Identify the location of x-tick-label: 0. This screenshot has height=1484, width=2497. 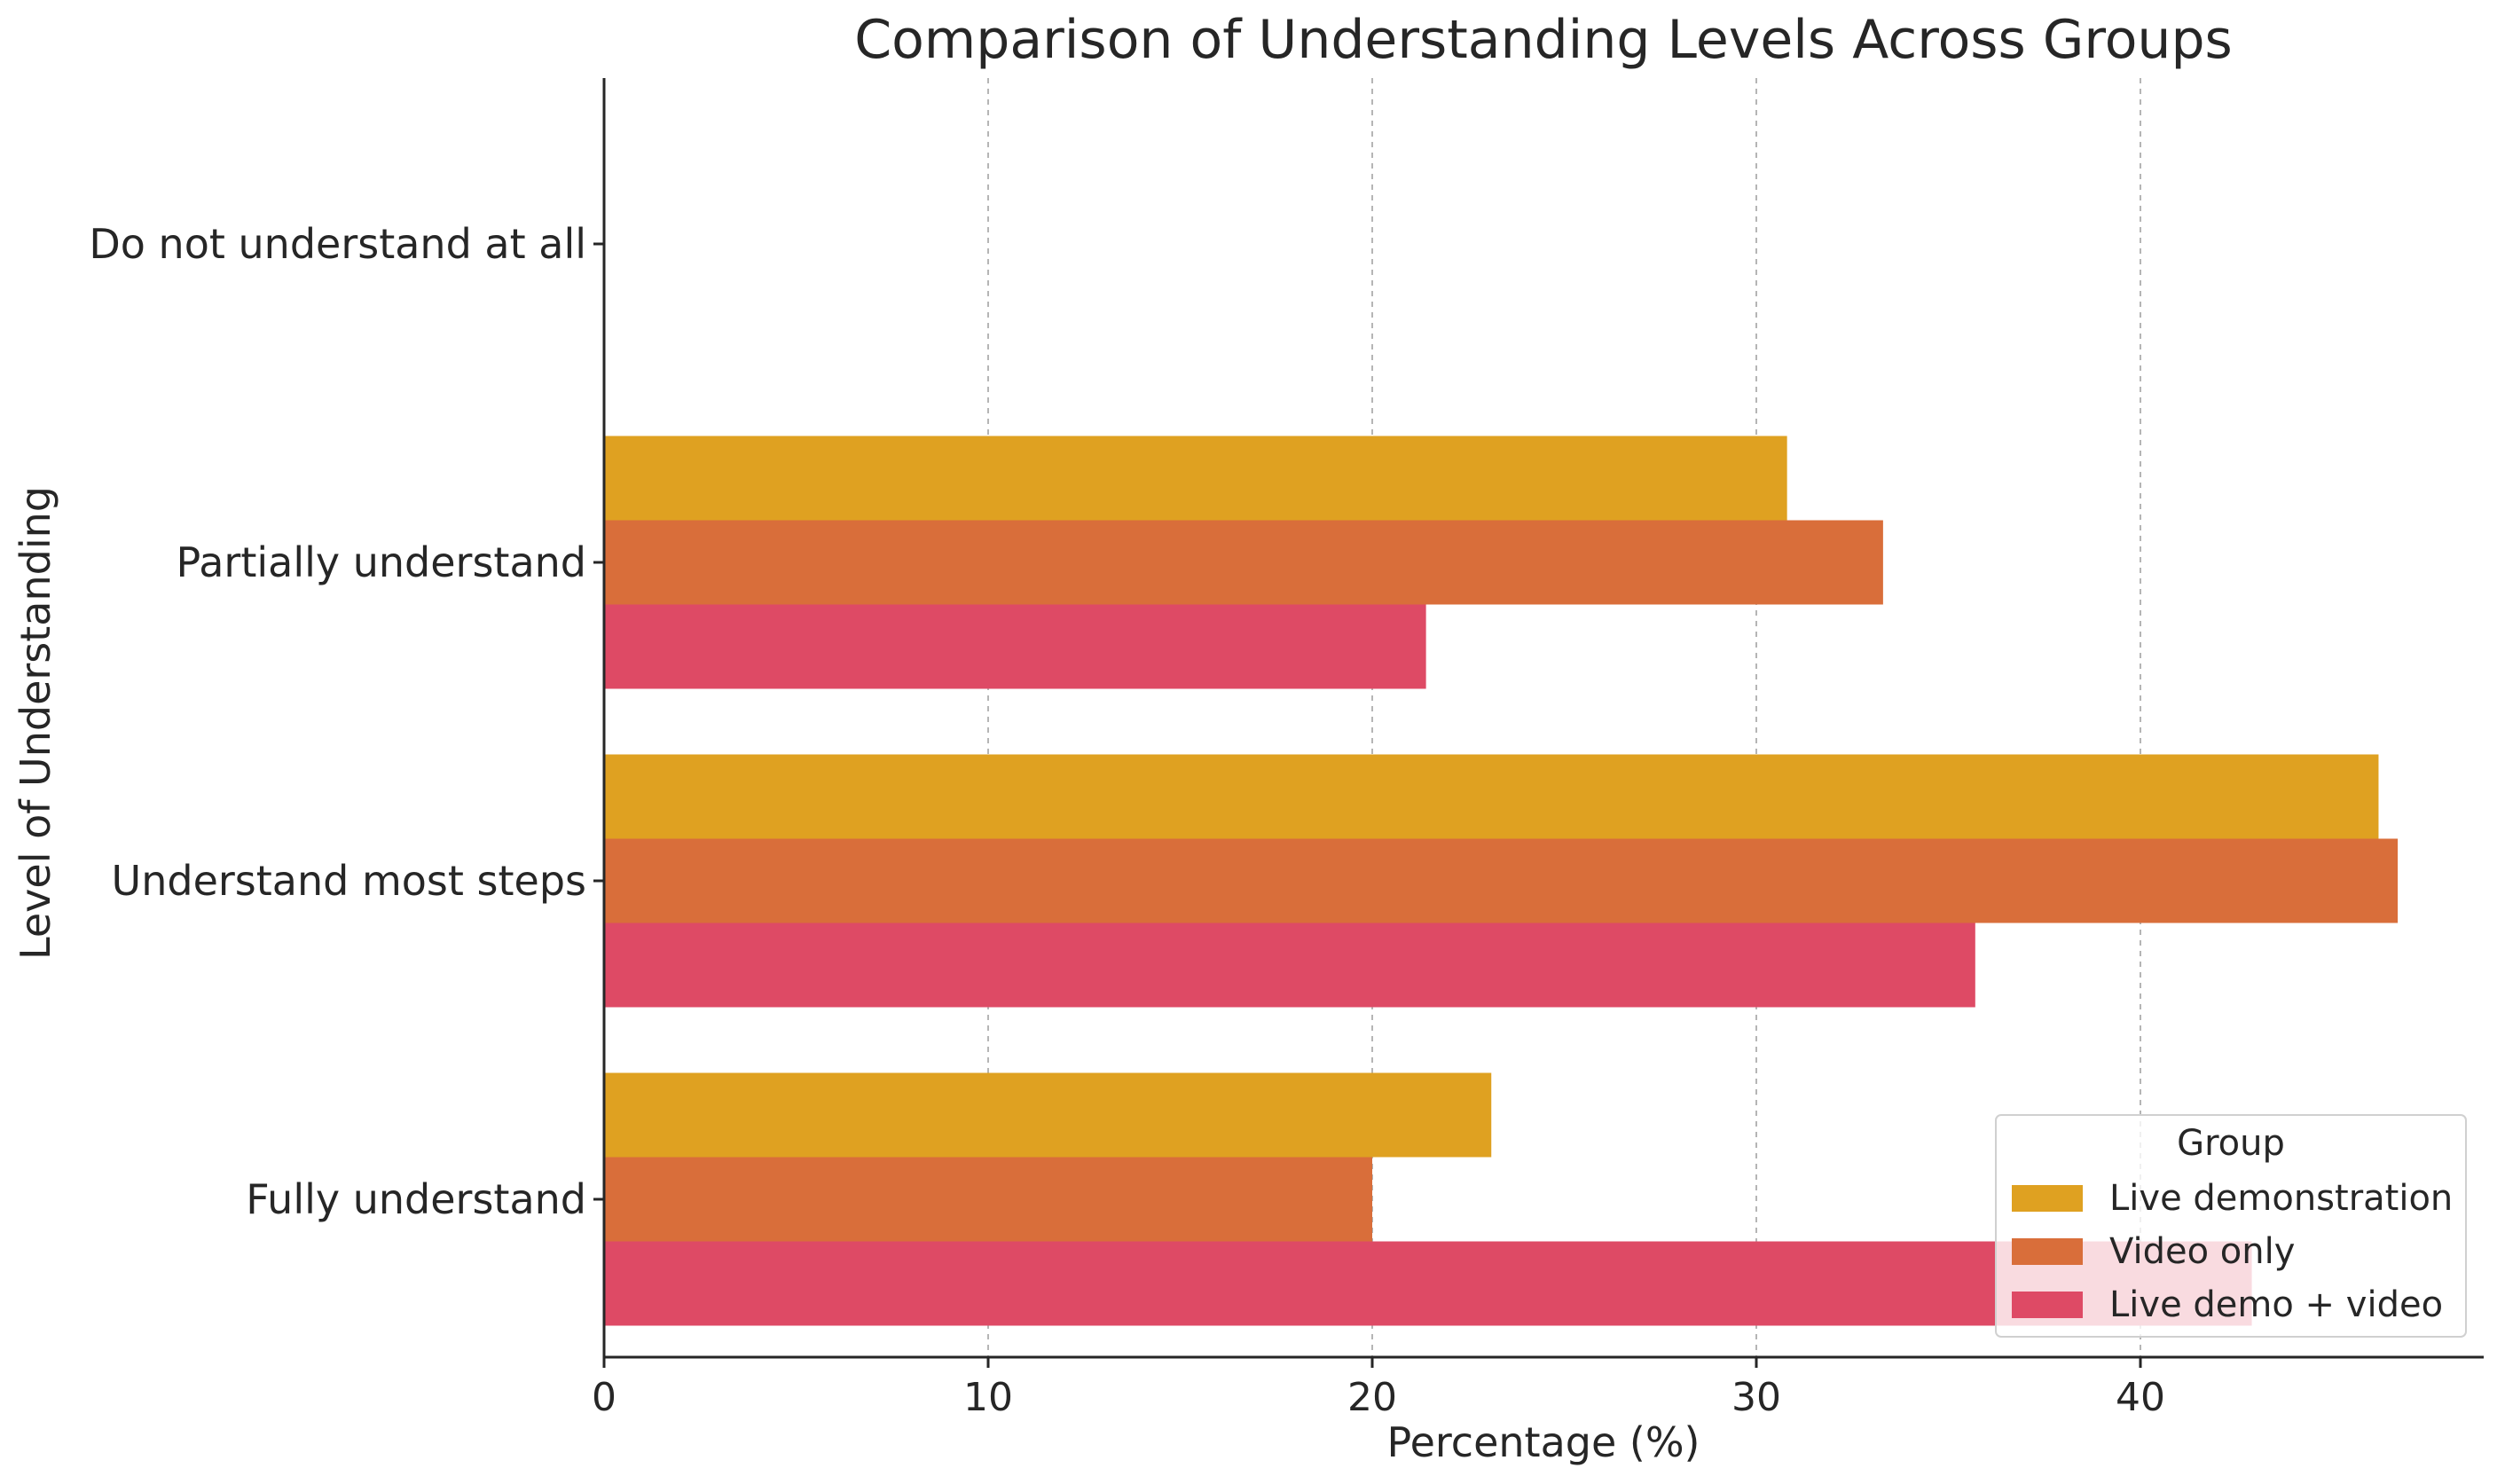
(604, 1397).